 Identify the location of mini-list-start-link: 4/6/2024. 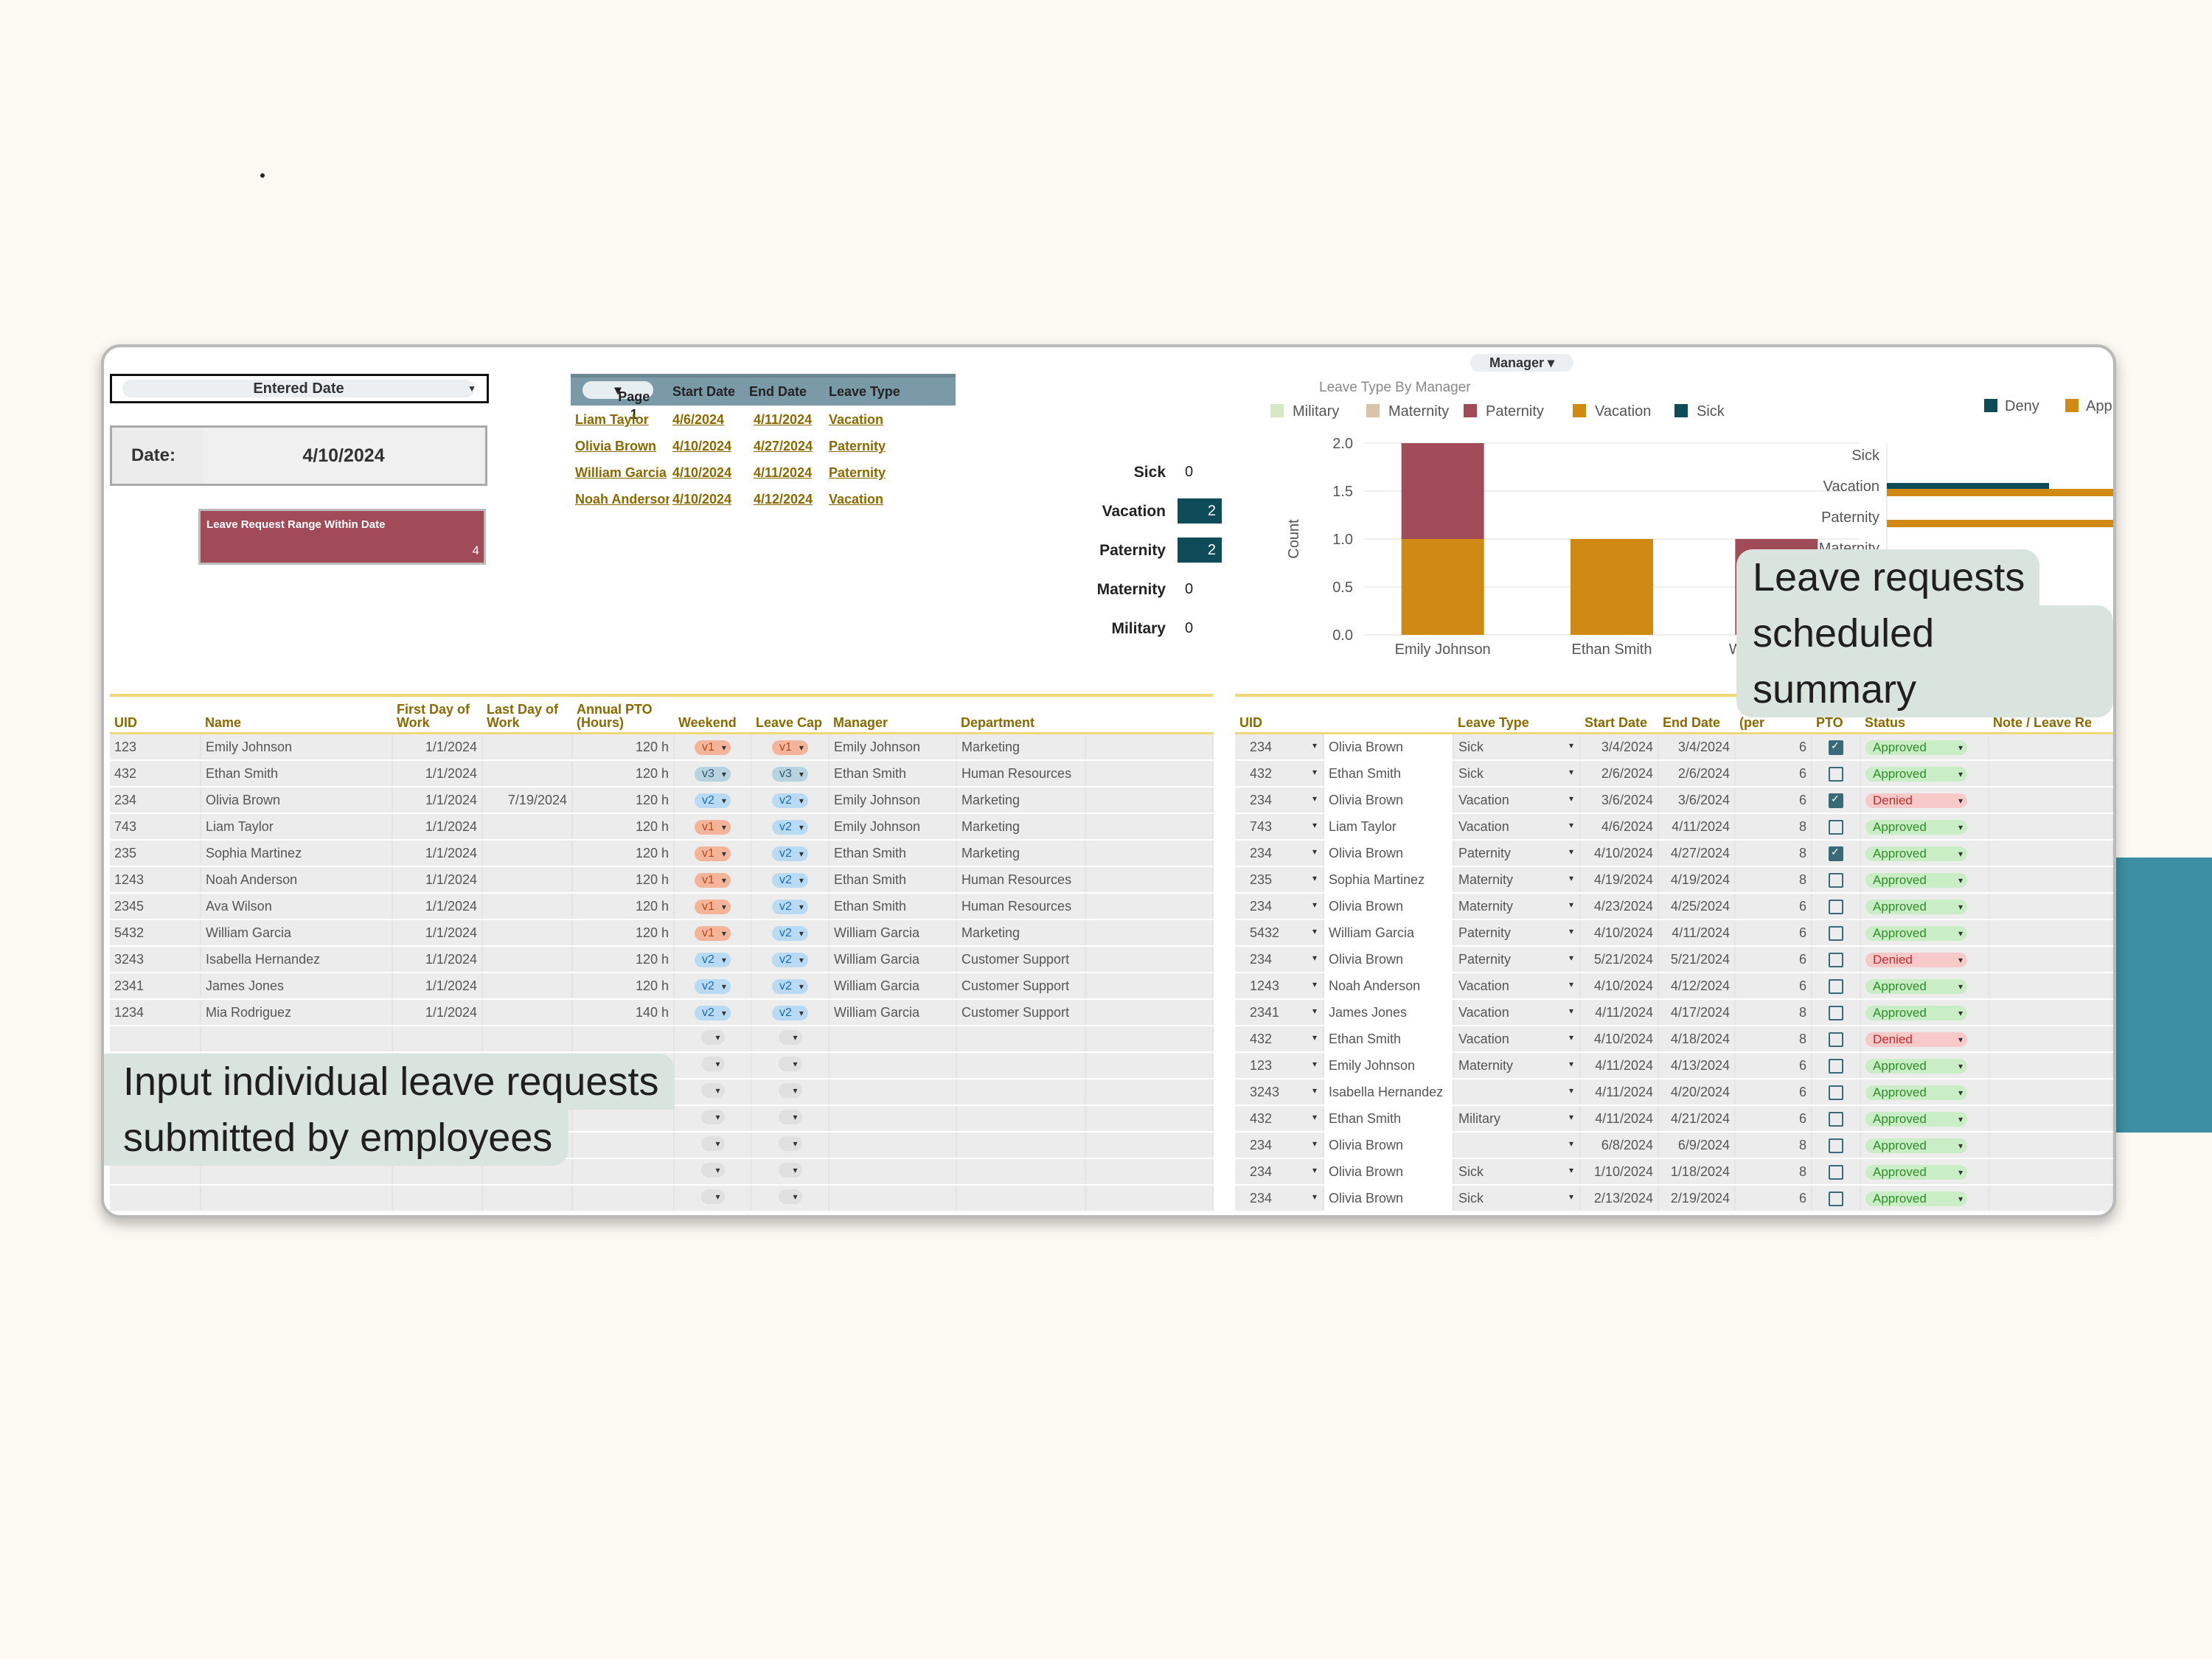
(698, 419).